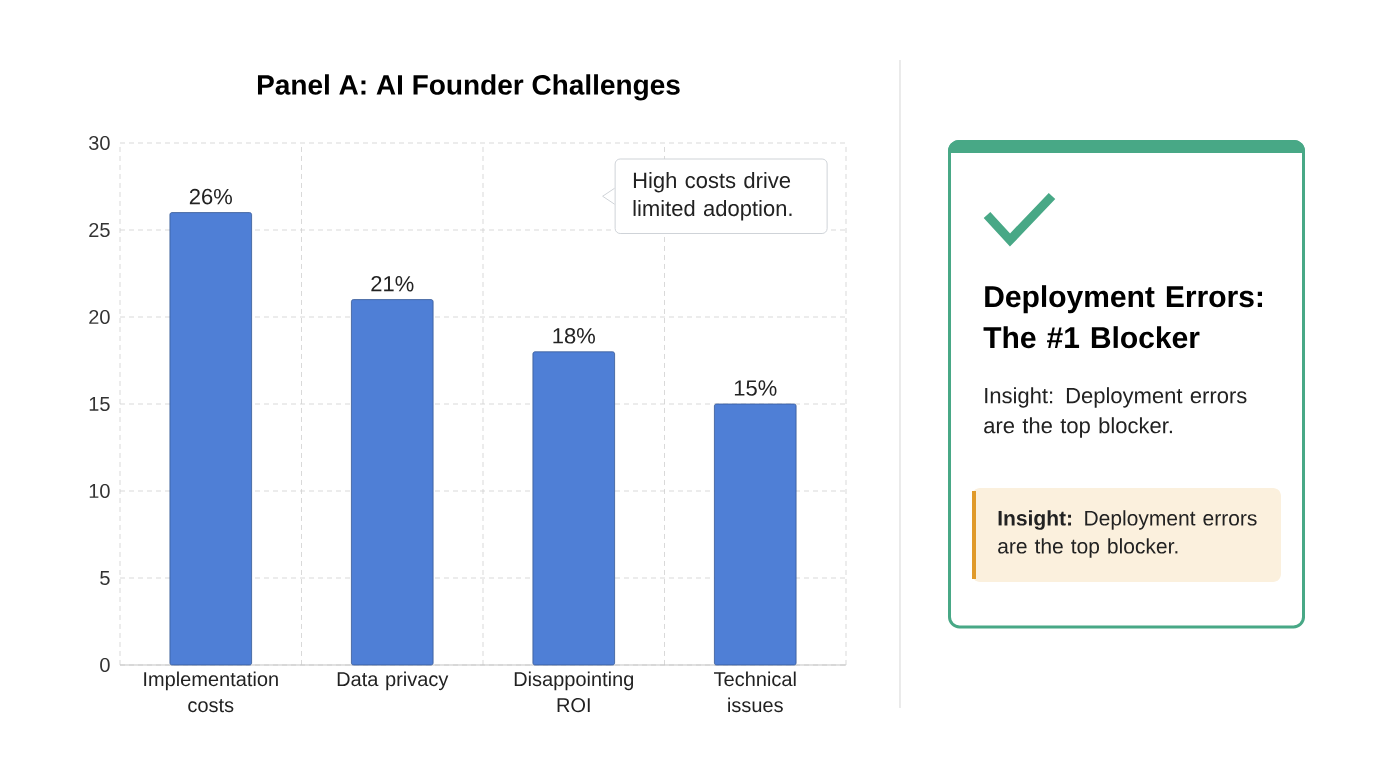 The image size is (1376, 768). What do you see at coordinates (211, 692) in the screenshot?
I see `x-tick-label: Implementation costs` at bounding box center [211, 692].